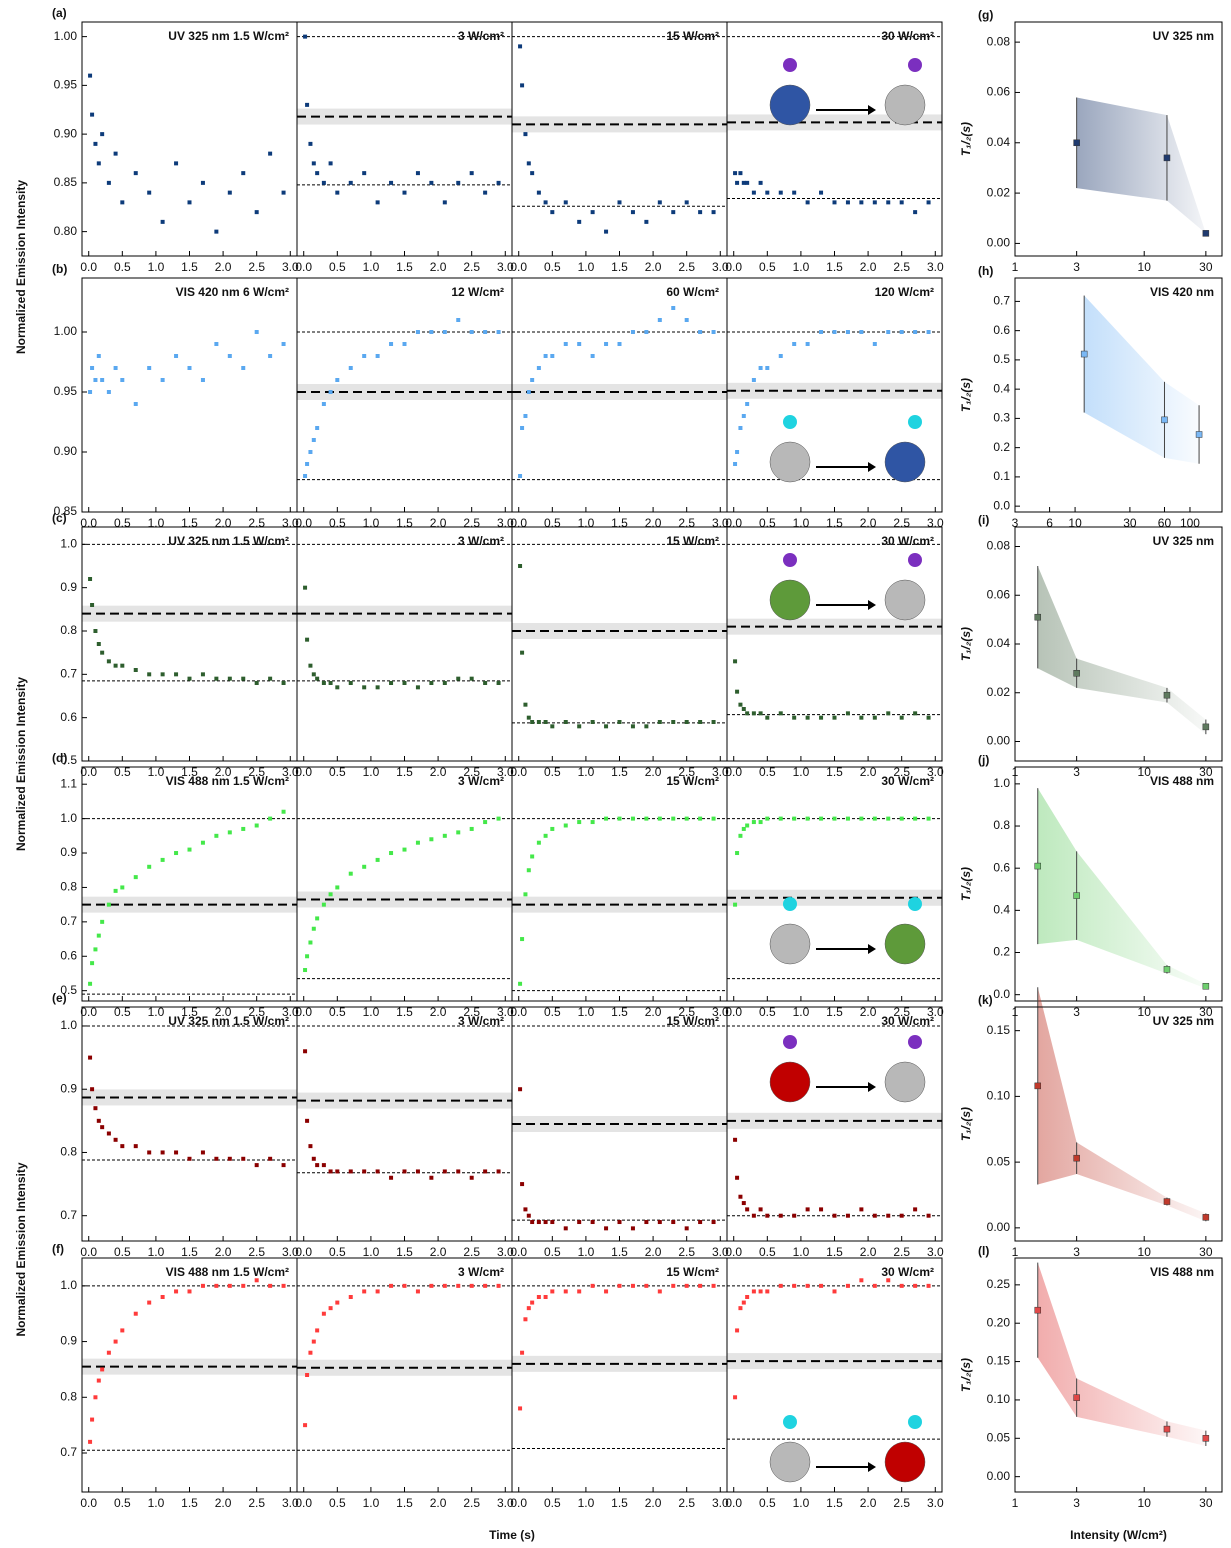 Image resolution: width=1231 pixels, height=1548 pixels. I want to click on y-axis-label: T₁/₂(s), so click(966, 644).